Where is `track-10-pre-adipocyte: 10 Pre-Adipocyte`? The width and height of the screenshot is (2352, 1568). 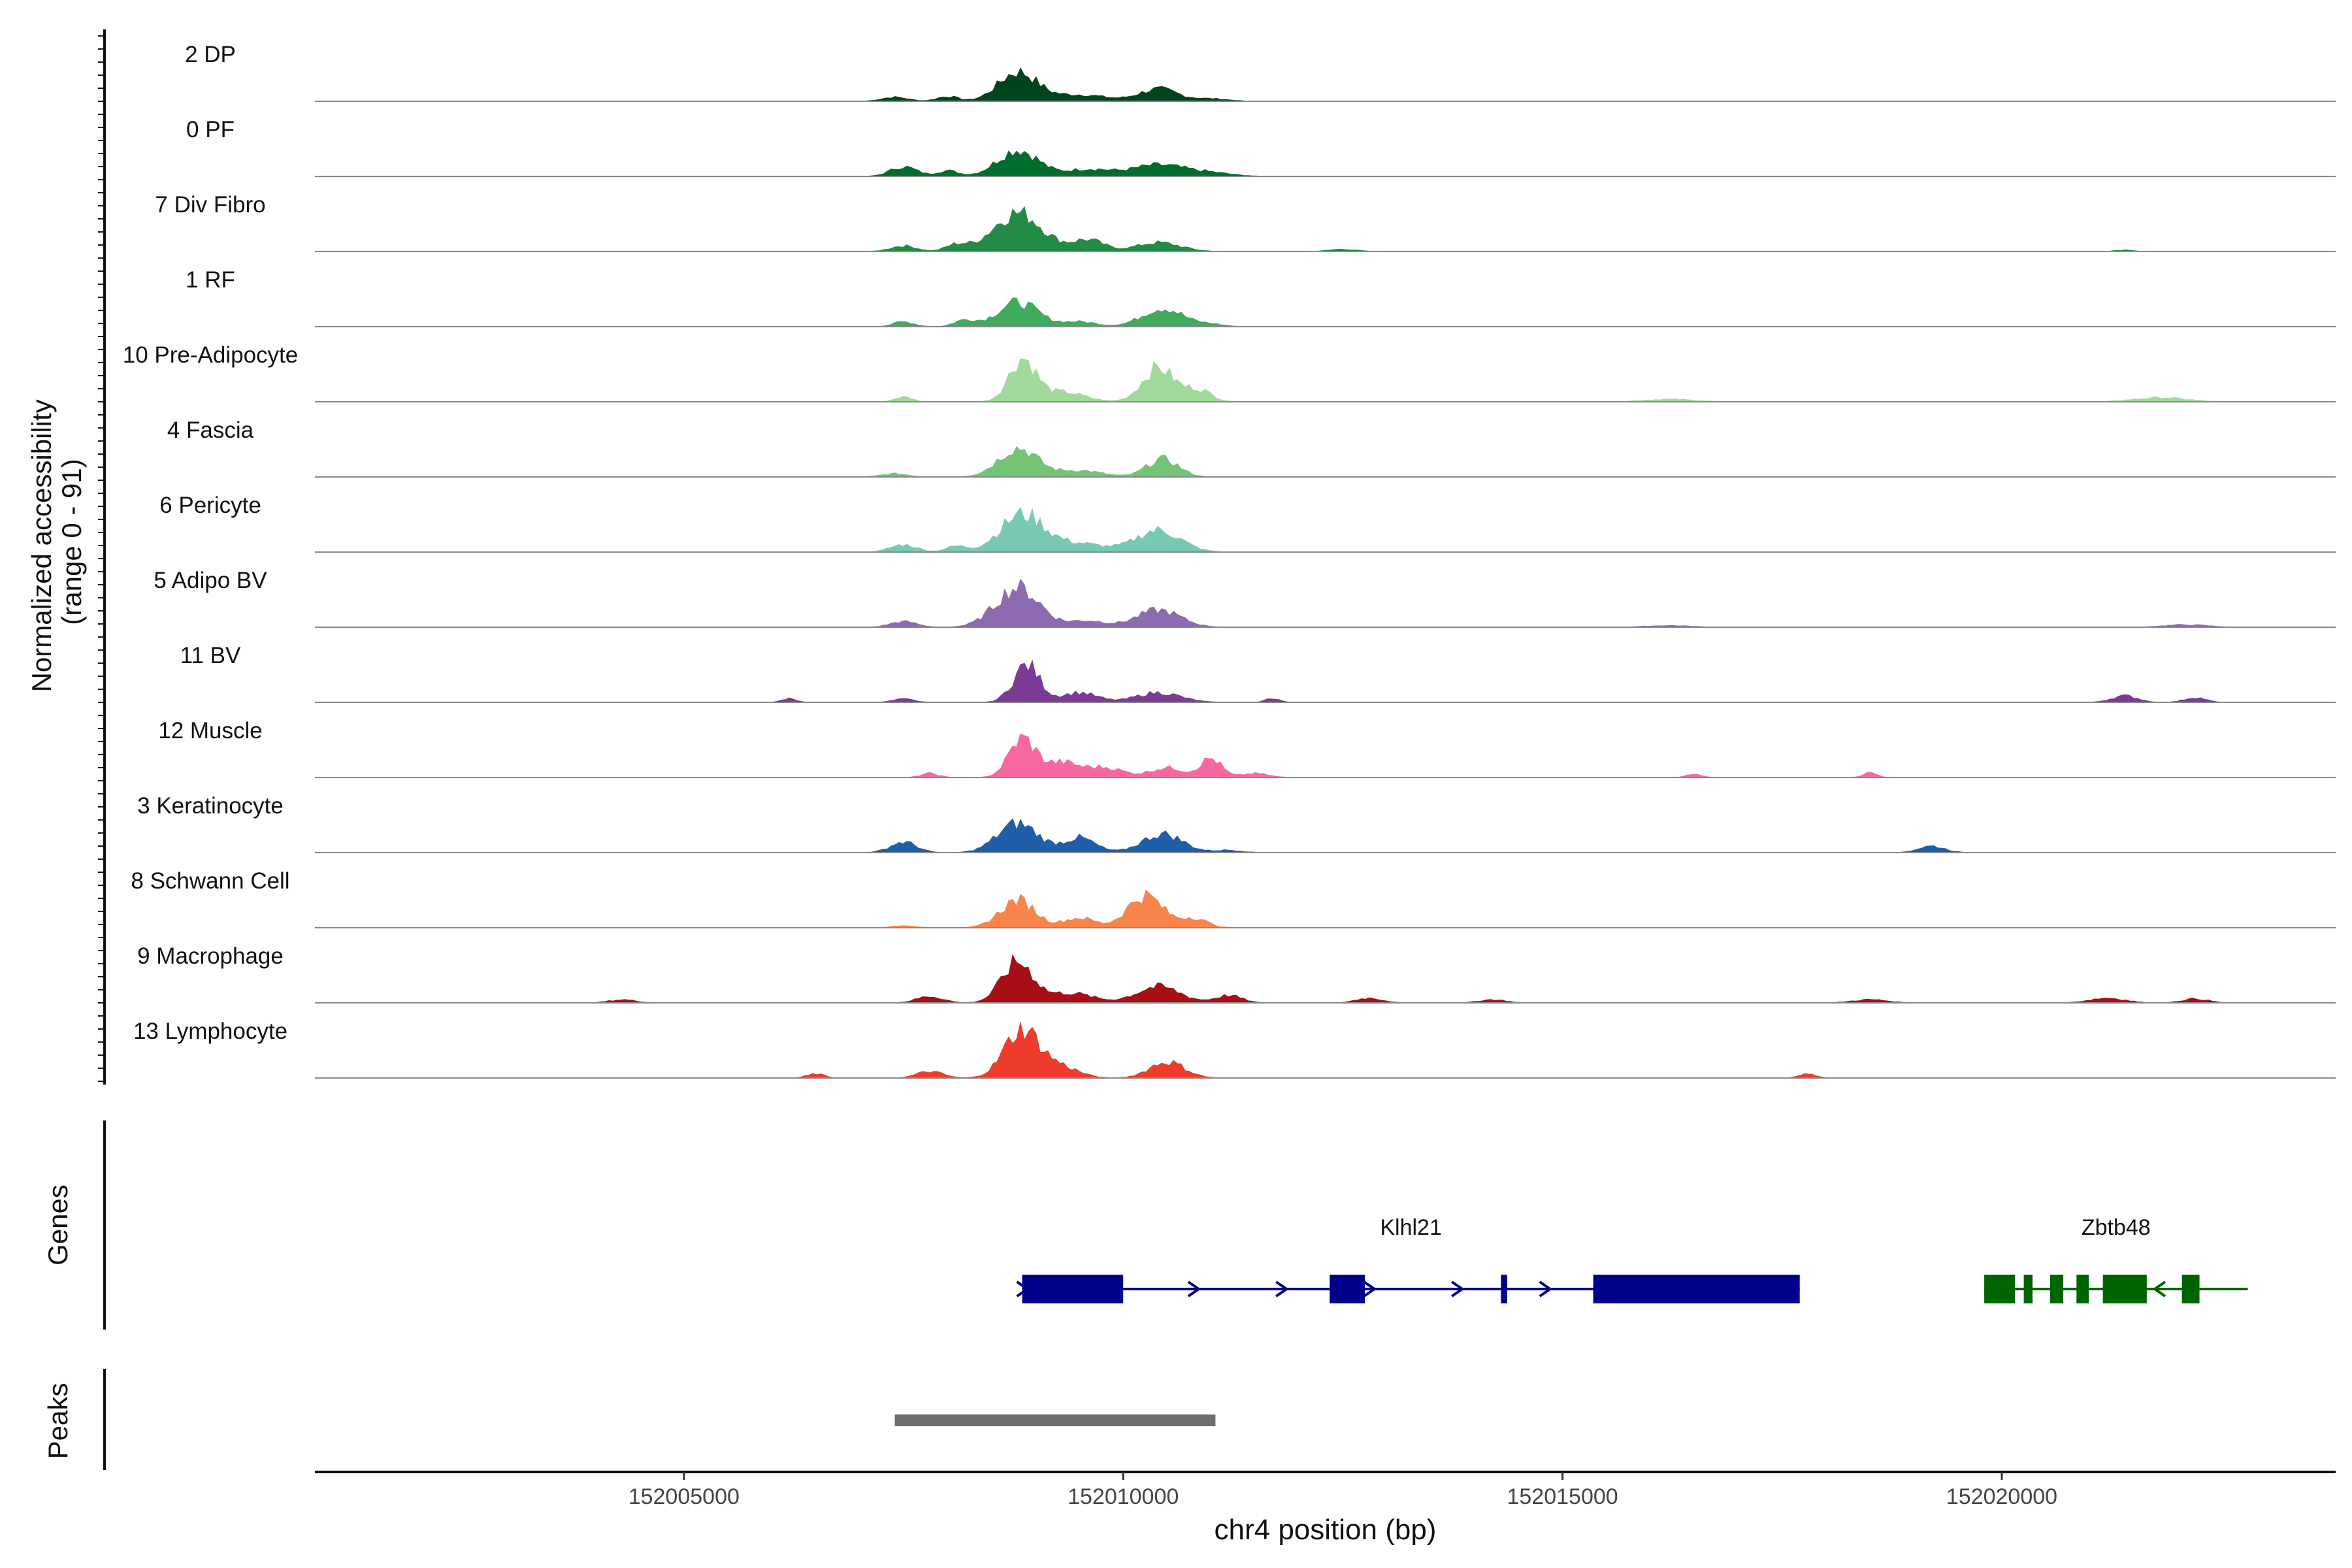 track-10-pre-adipocyte: 10 Pre-Adipocyte is located at coordinates (1229, 372).